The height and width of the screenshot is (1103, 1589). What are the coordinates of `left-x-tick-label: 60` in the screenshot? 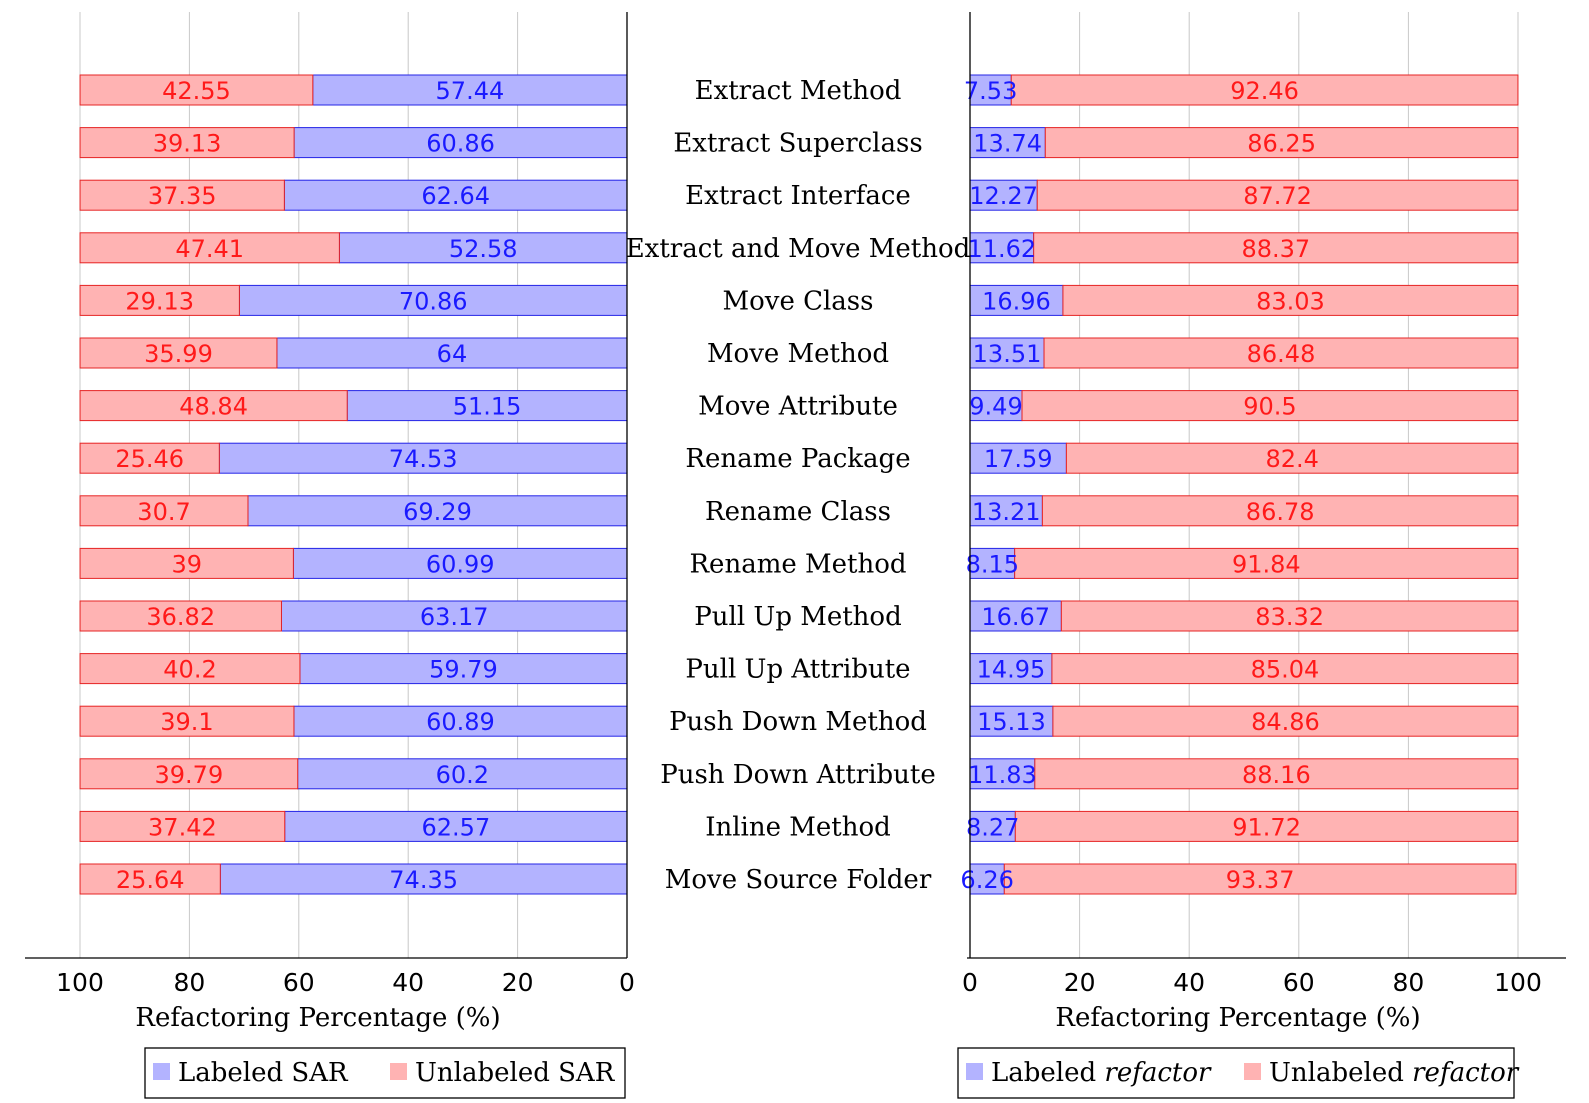 It's located at (299, 982).